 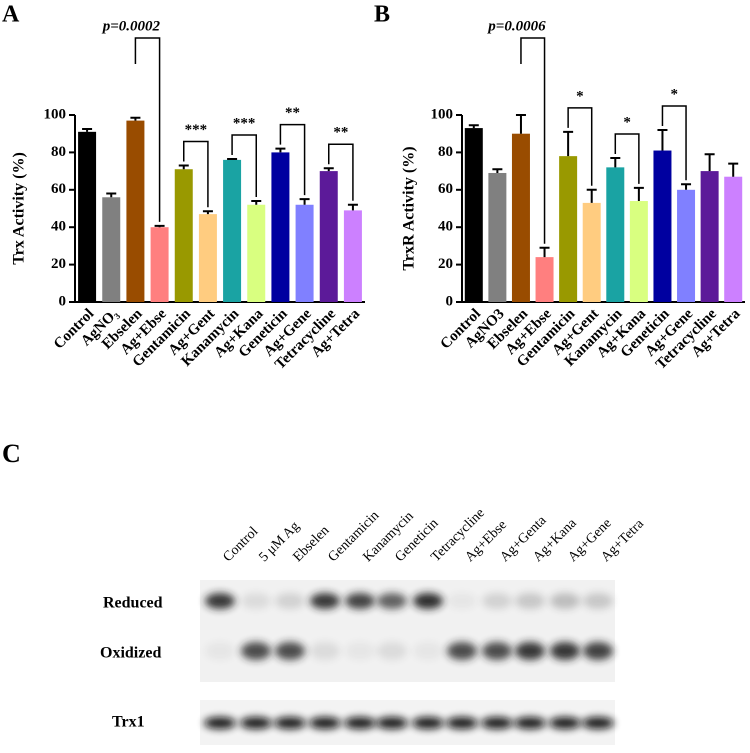 What do you see at coordinates (131, 26) in the screenshot?
I see `significance-label: p=0.0002` at bounding box center [131, 26].